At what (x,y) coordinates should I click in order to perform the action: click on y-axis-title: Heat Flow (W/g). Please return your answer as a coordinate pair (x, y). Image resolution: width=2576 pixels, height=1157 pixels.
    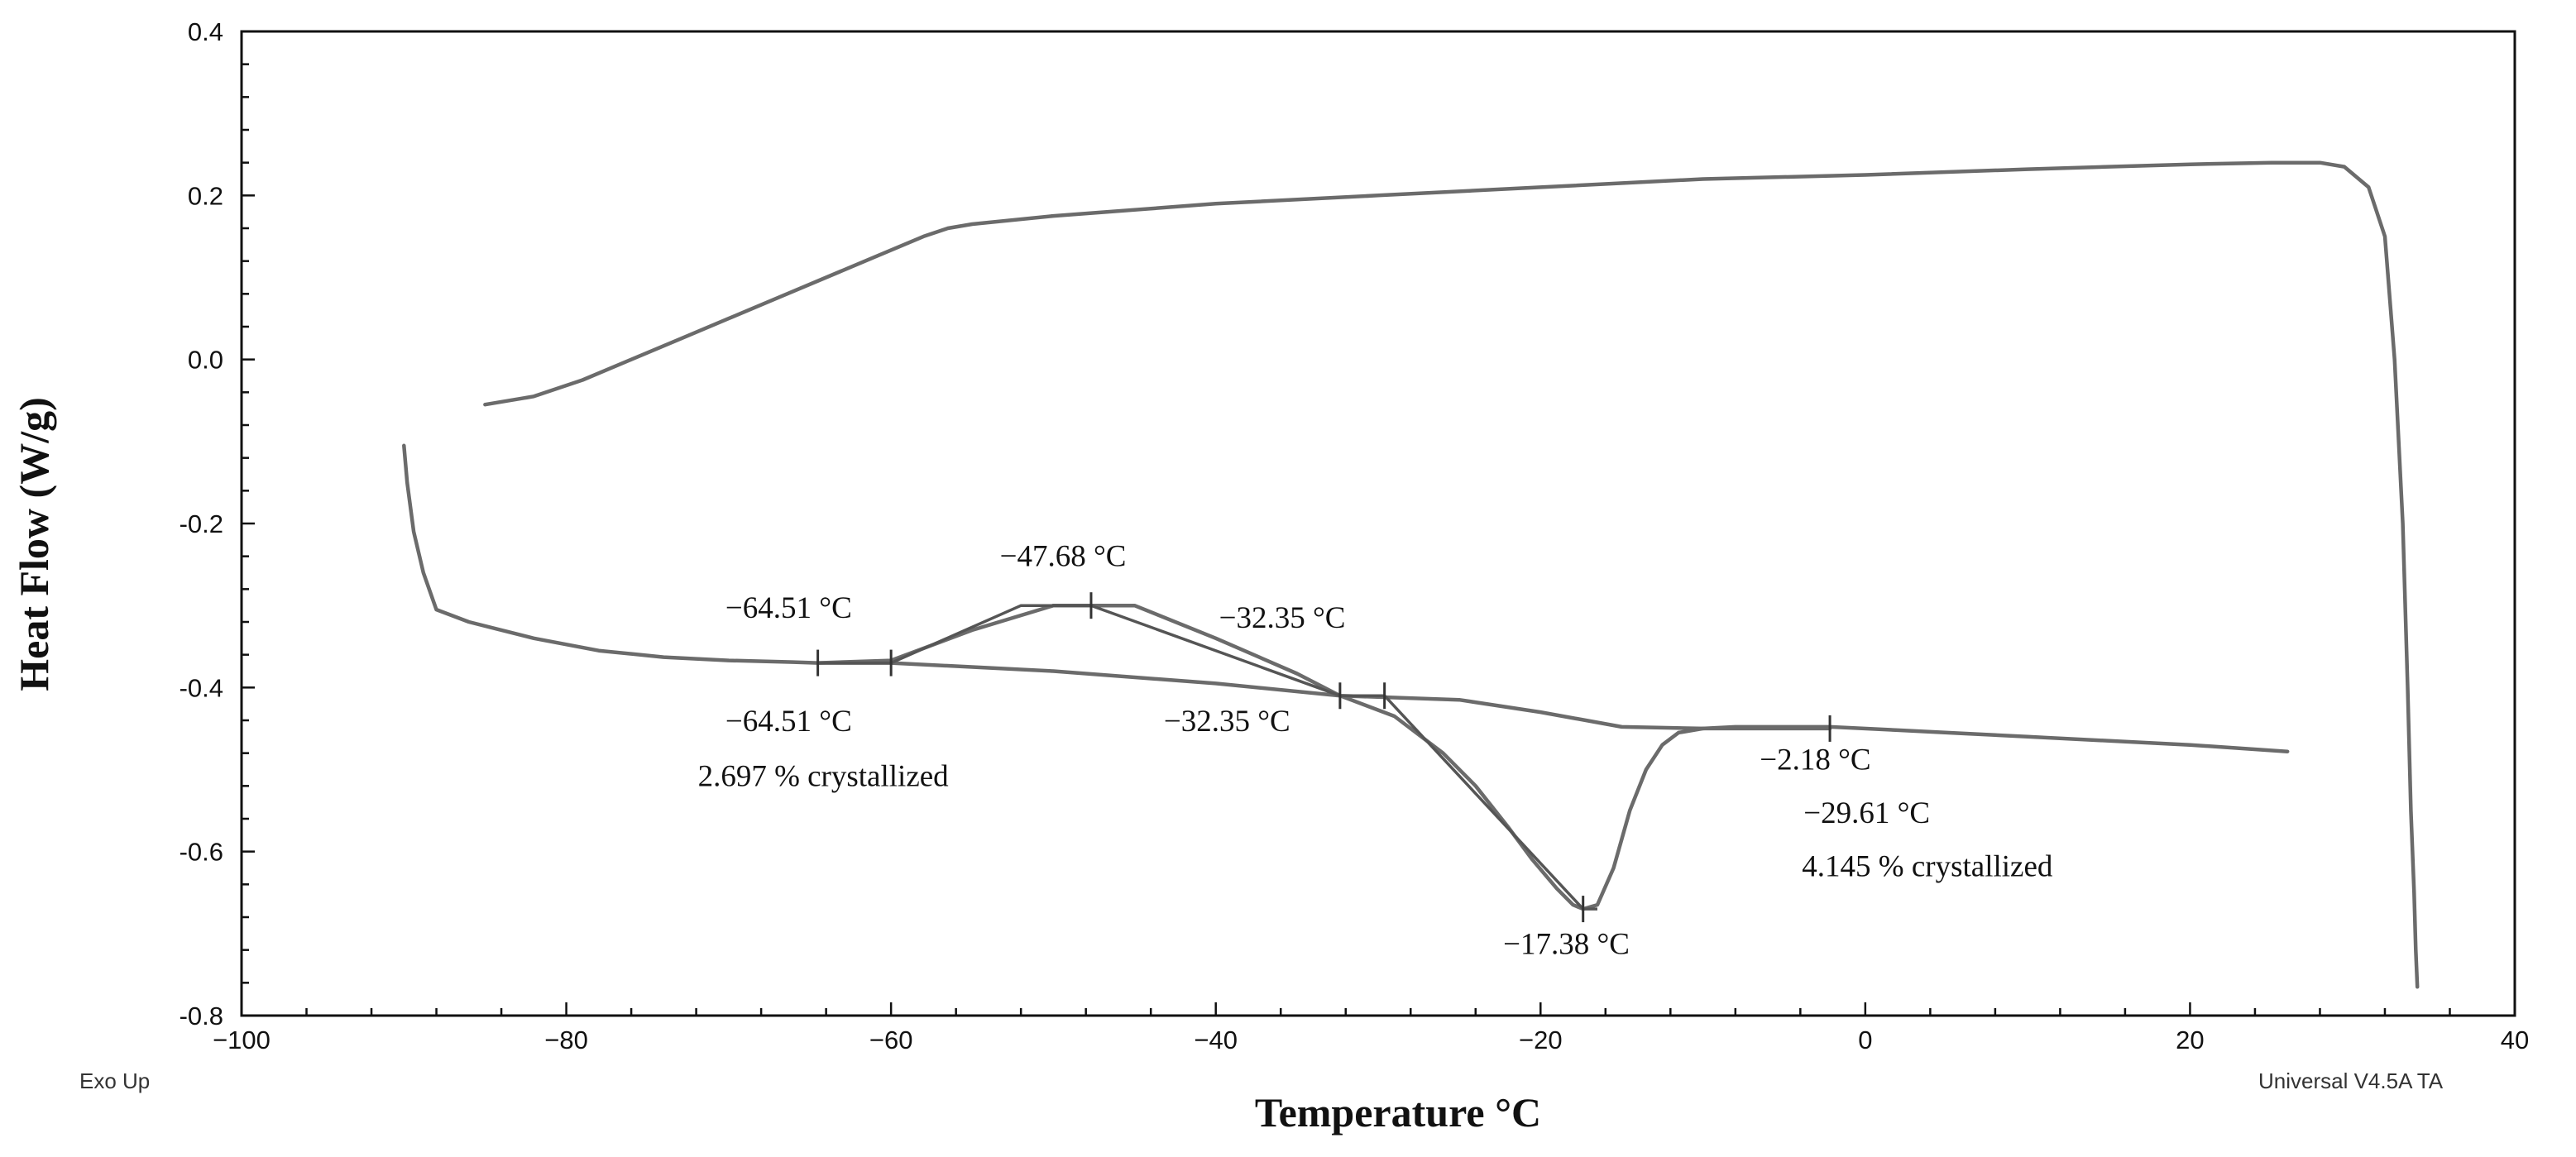
    Looking at the image, I should click on (34, 544).